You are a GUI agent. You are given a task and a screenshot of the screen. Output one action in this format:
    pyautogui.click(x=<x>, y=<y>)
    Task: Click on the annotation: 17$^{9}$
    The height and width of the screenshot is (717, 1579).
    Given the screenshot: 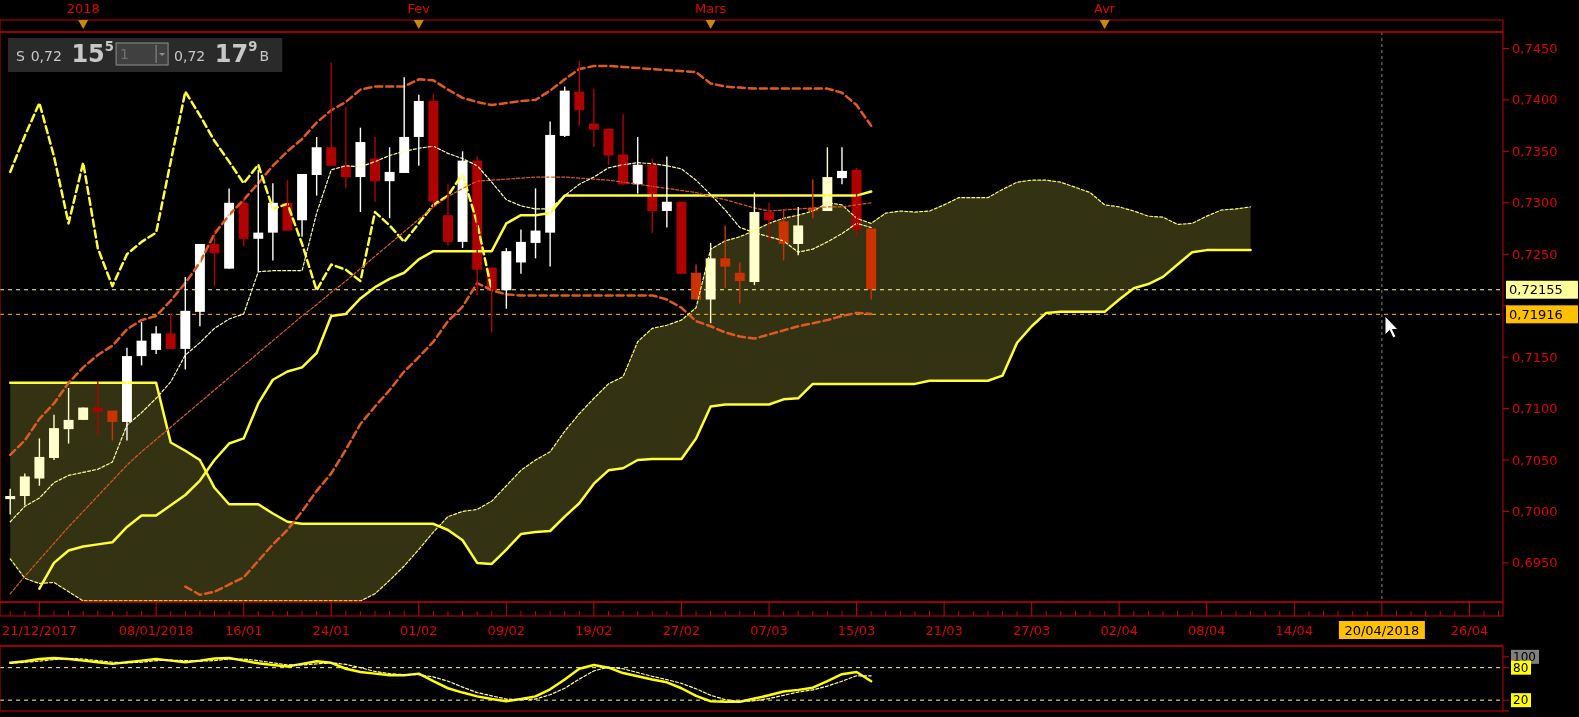 What is the action you would take?
    pyautogui.click(x=236, y=53)
    